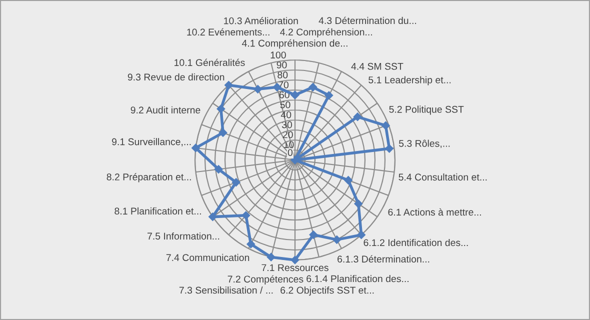  What do you see at coordinates (295, 268) in the screenshot?
I see `spoke-label: 7.1 Ressources` at bounding box center [295, 268].